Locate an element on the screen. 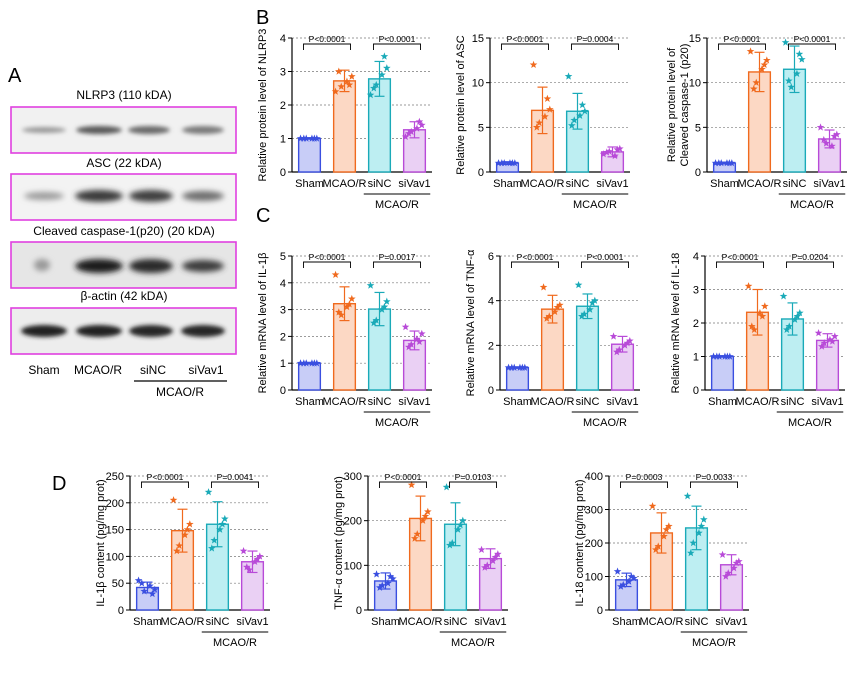  panel-letter-c: C is located at coordinates (263, 216).